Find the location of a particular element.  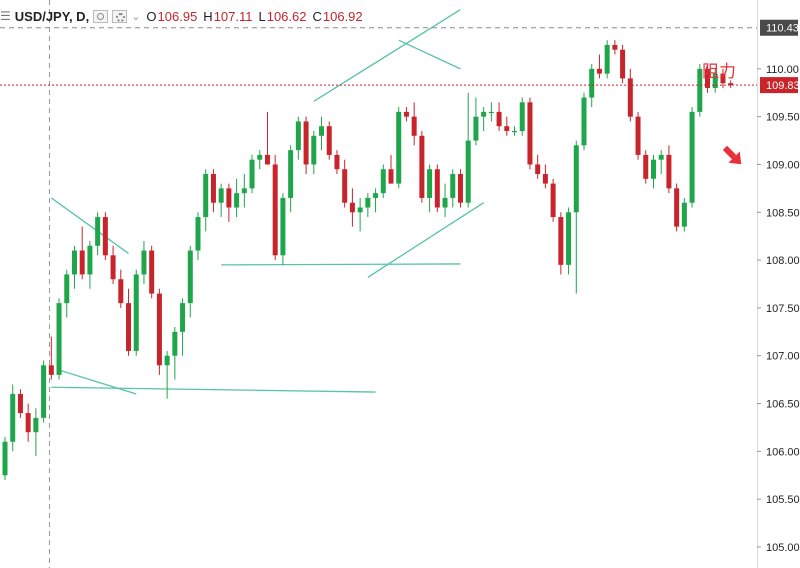

close-label: C is located at coordinates (317, 16).